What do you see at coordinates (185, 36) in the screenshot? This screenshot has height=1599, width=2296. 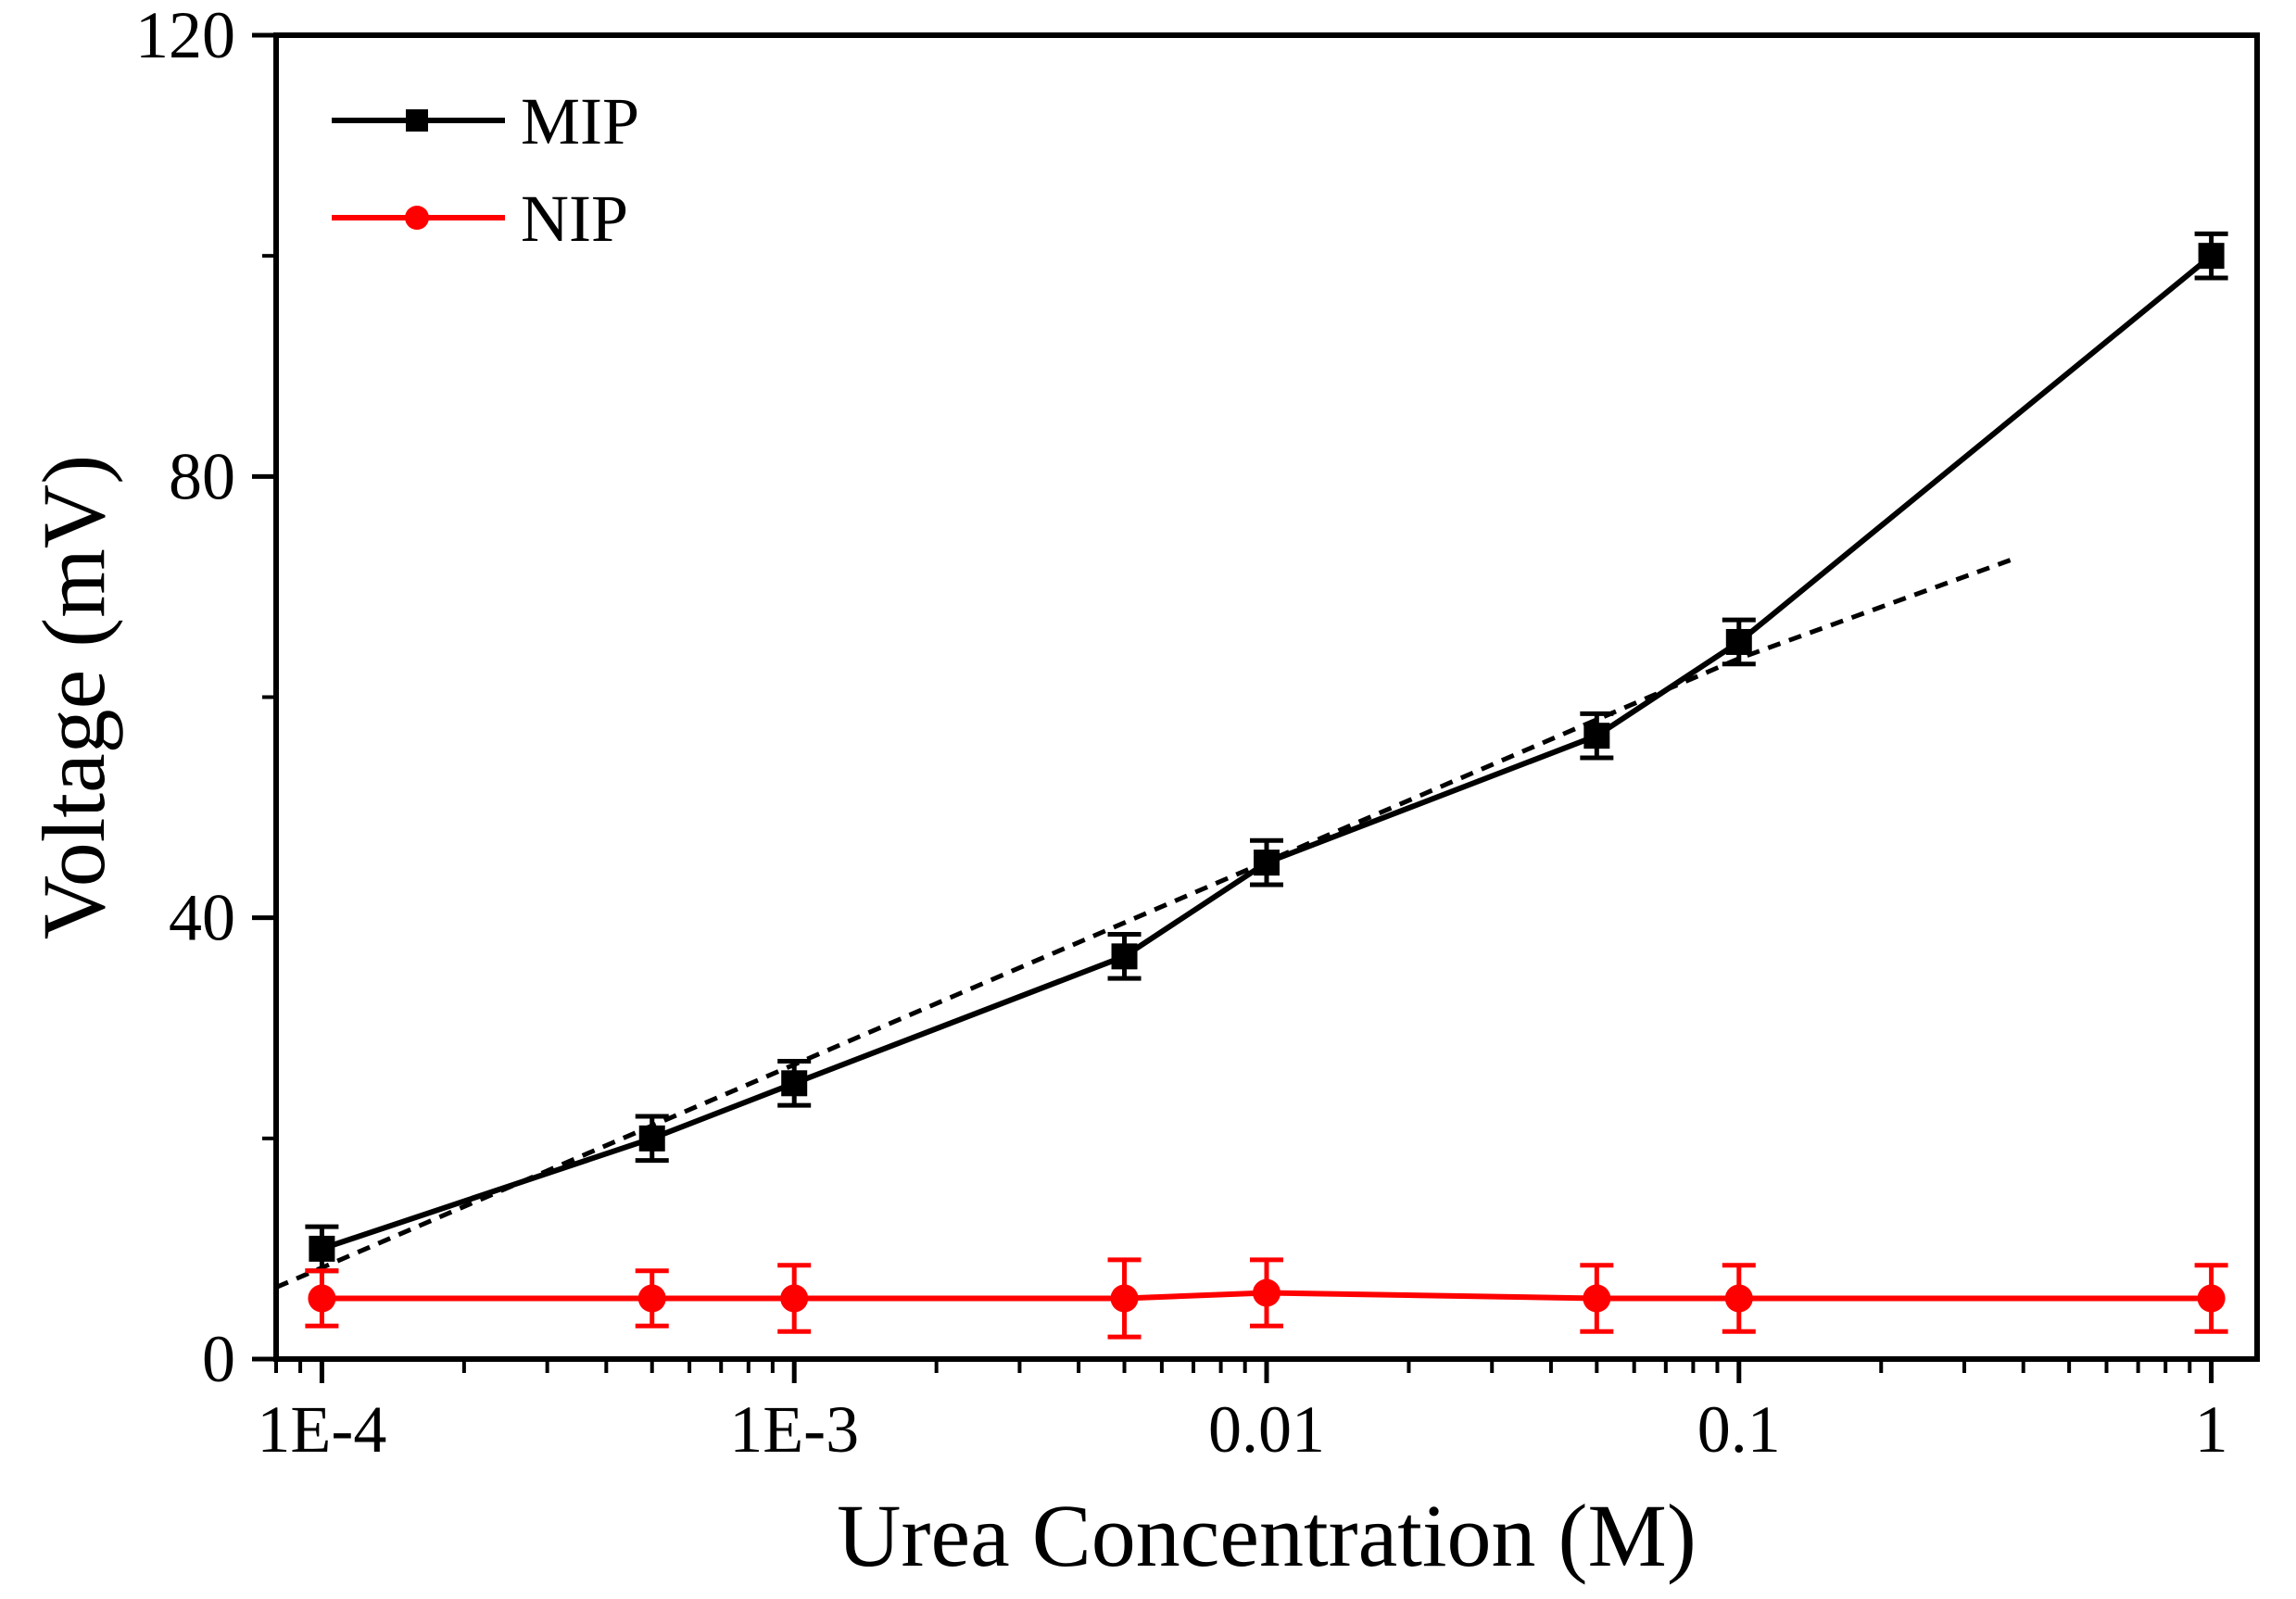 I see `y-tick-label: 120` at bounding box center [185, 36].